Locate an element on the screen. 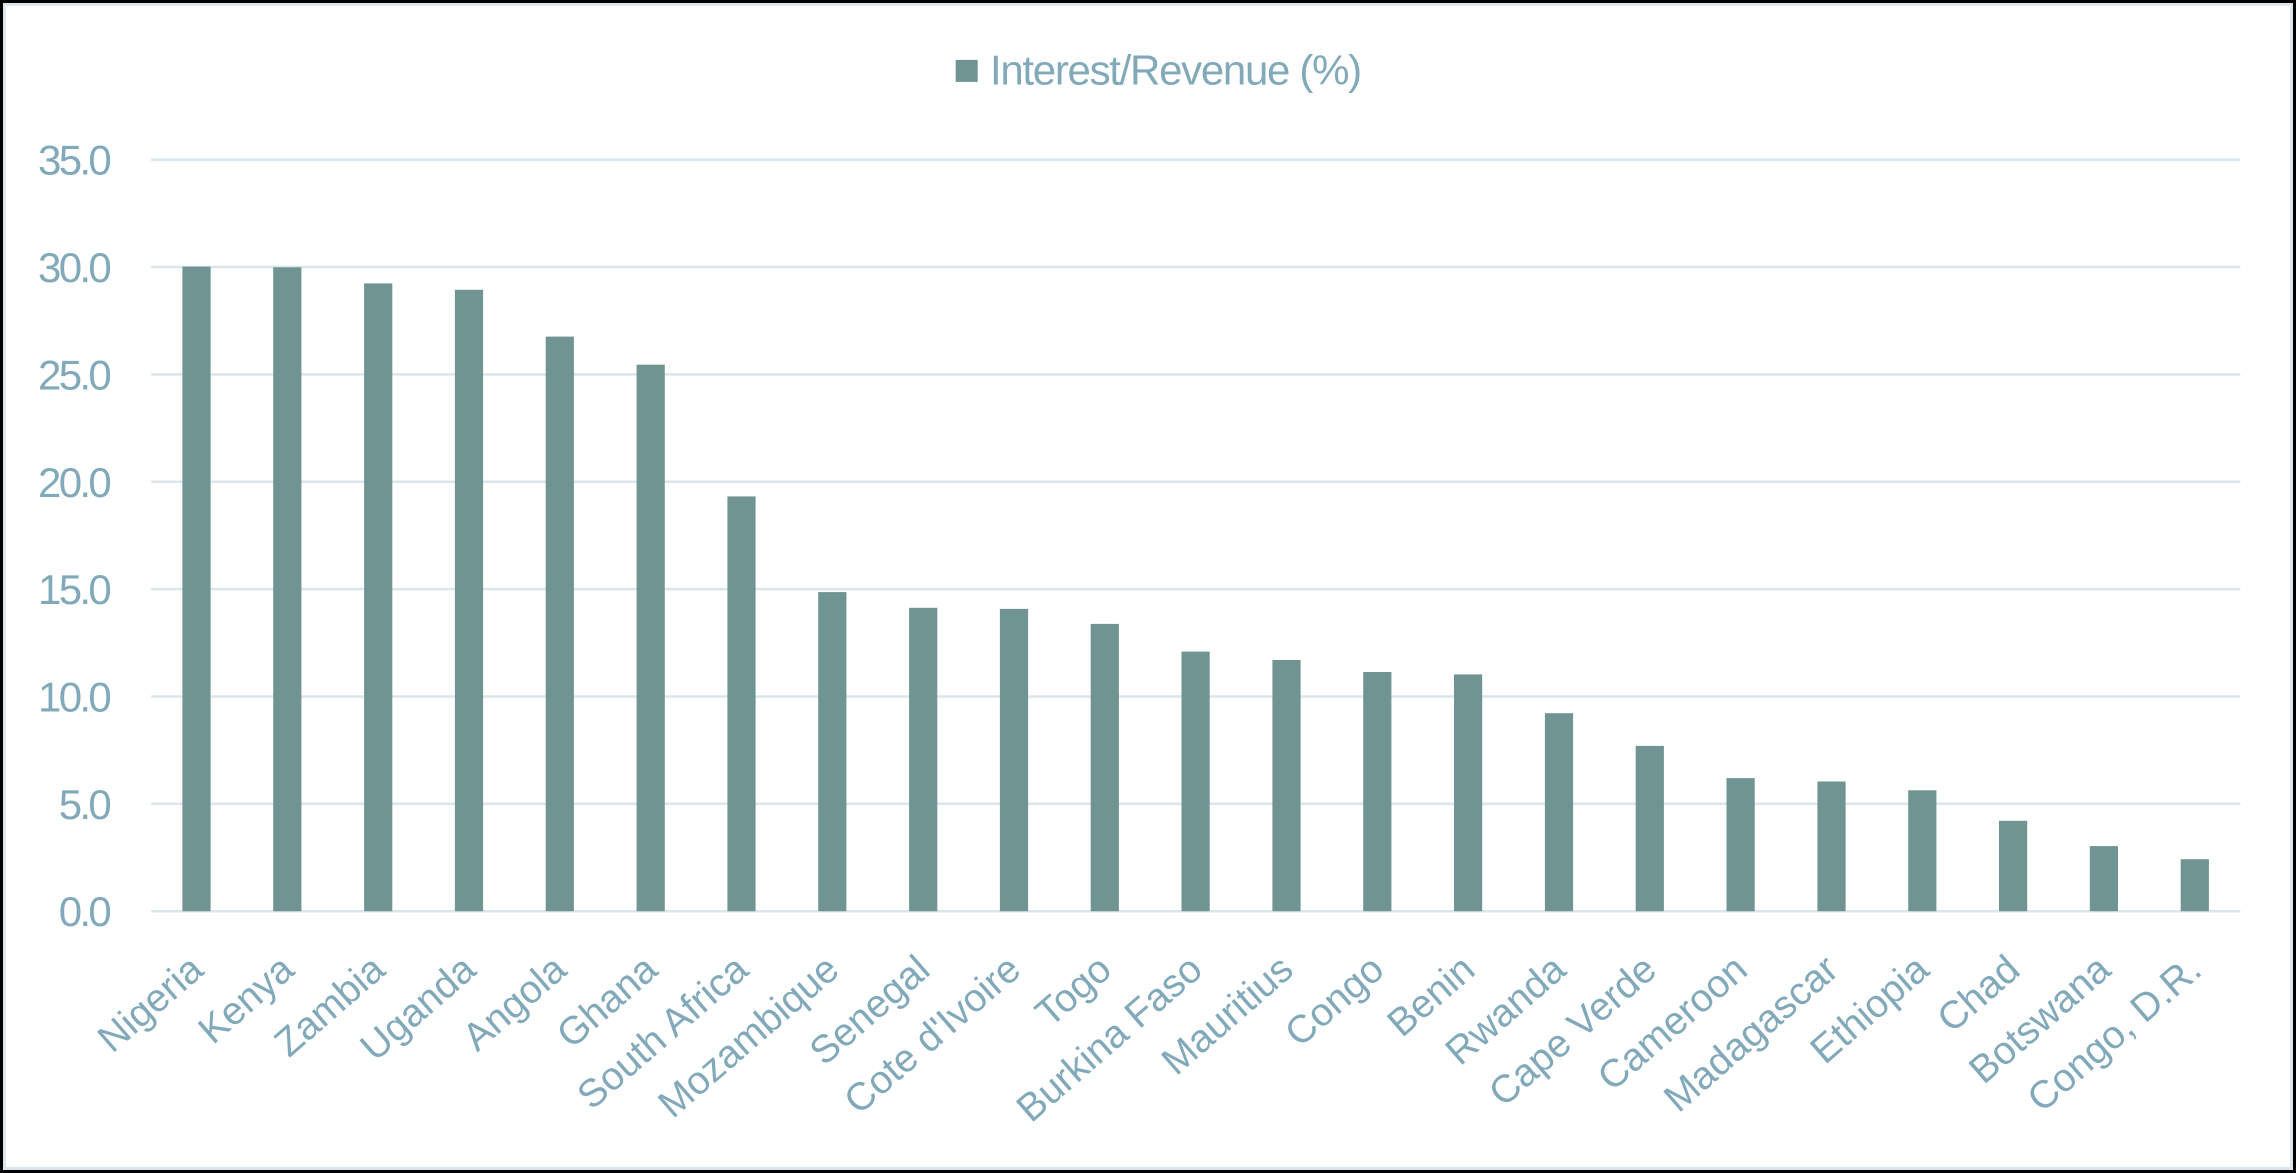 Image resolution: width=2296 pixels, height=1173 pixels. svg-text: 35.0 is located at coordinates (74, 160).